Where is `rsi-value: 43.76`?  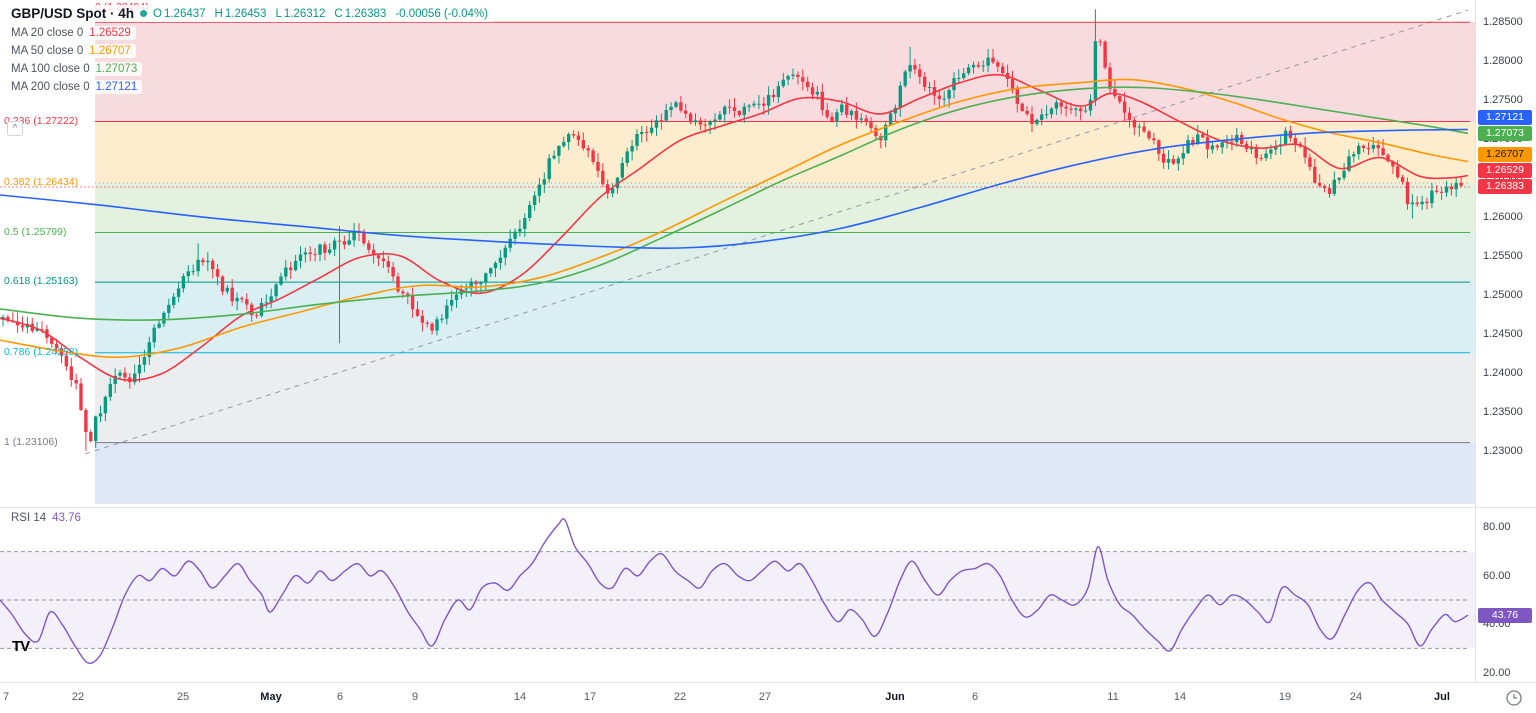 rsi-value: 43.76 is located at coordinates (66, 518).